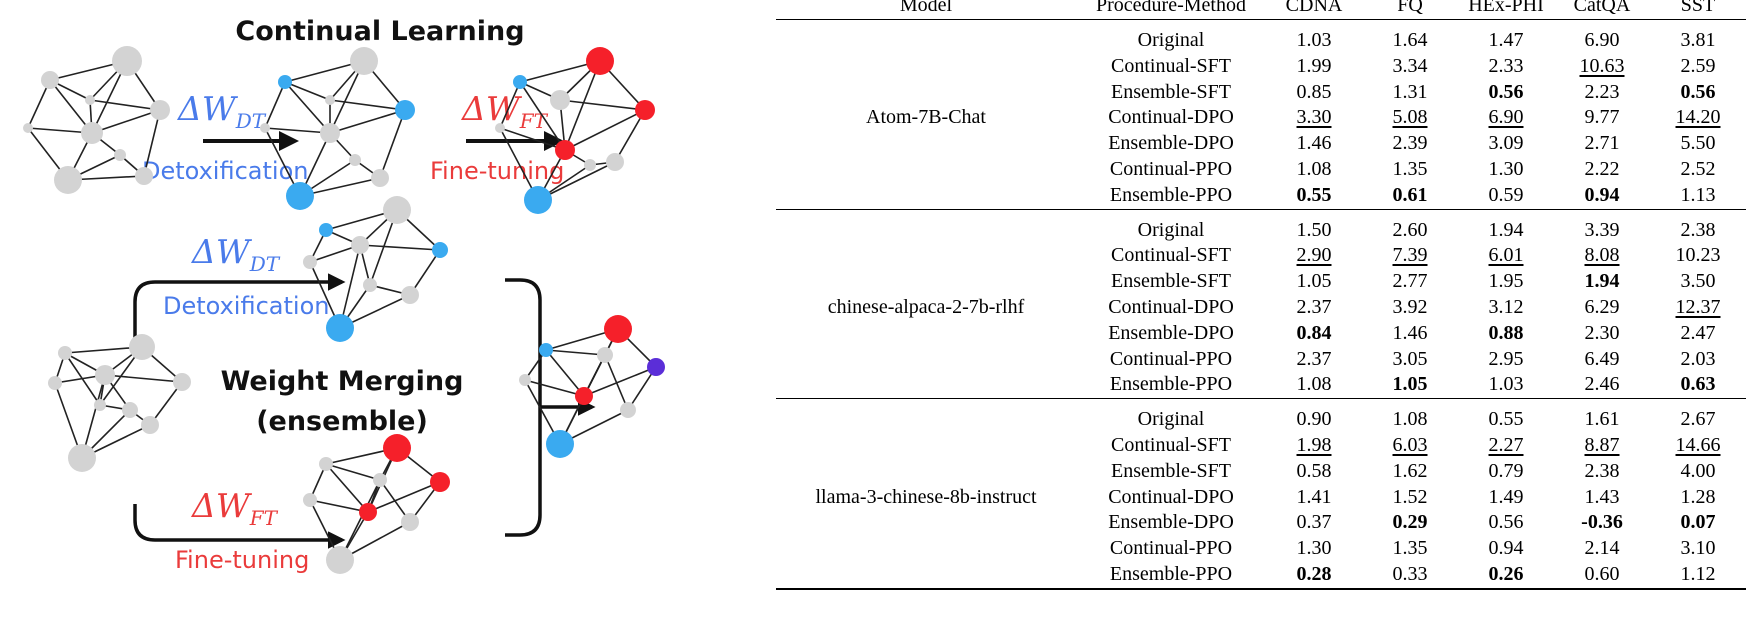 This screenshot has width=1747, height=623. I want to click on value-text: 2.47, so click(1698, 332).